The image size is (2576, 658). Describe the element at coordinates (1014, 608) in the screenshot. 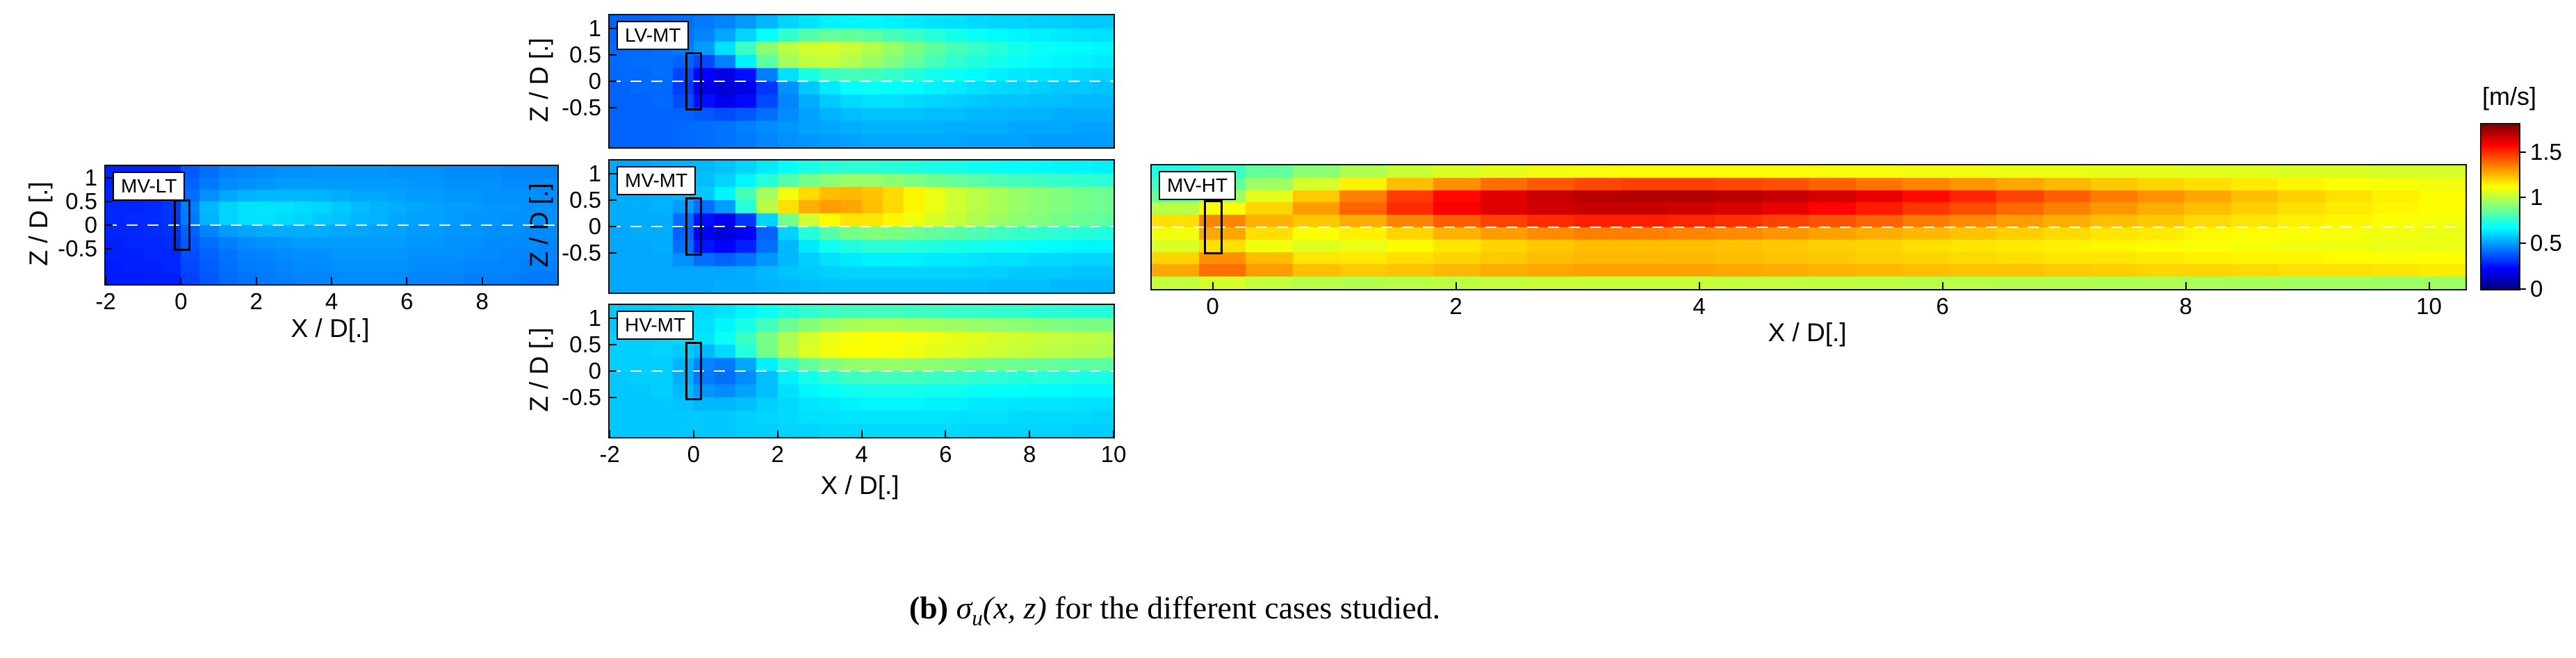

I see `caption-args: (x, z)` at that location.